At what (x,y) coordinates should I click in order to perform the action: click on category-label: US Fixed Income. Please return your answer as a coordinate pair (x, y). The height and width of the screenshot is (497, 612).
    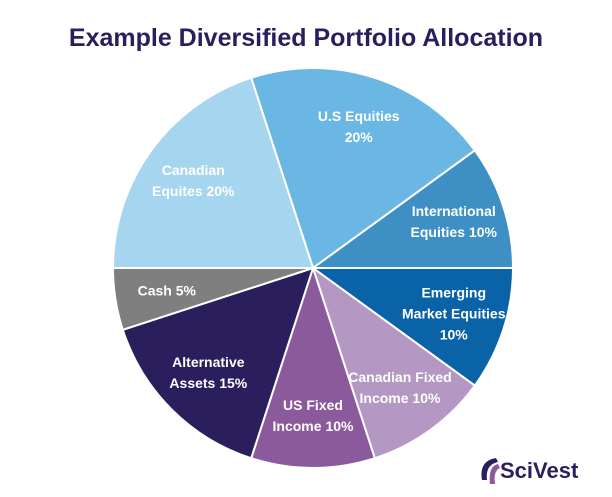
    Looking at the image, I should click on (307, 415).